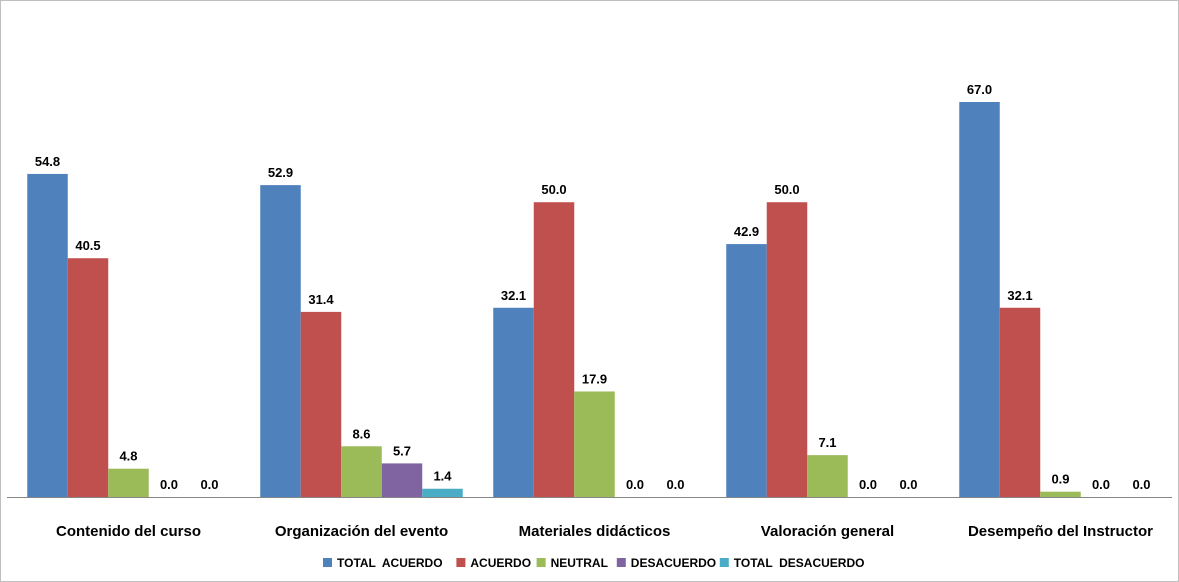  Describe the element at coordinates (87, 245) in the screenshot. I see `data-label: 40.5` at that location.